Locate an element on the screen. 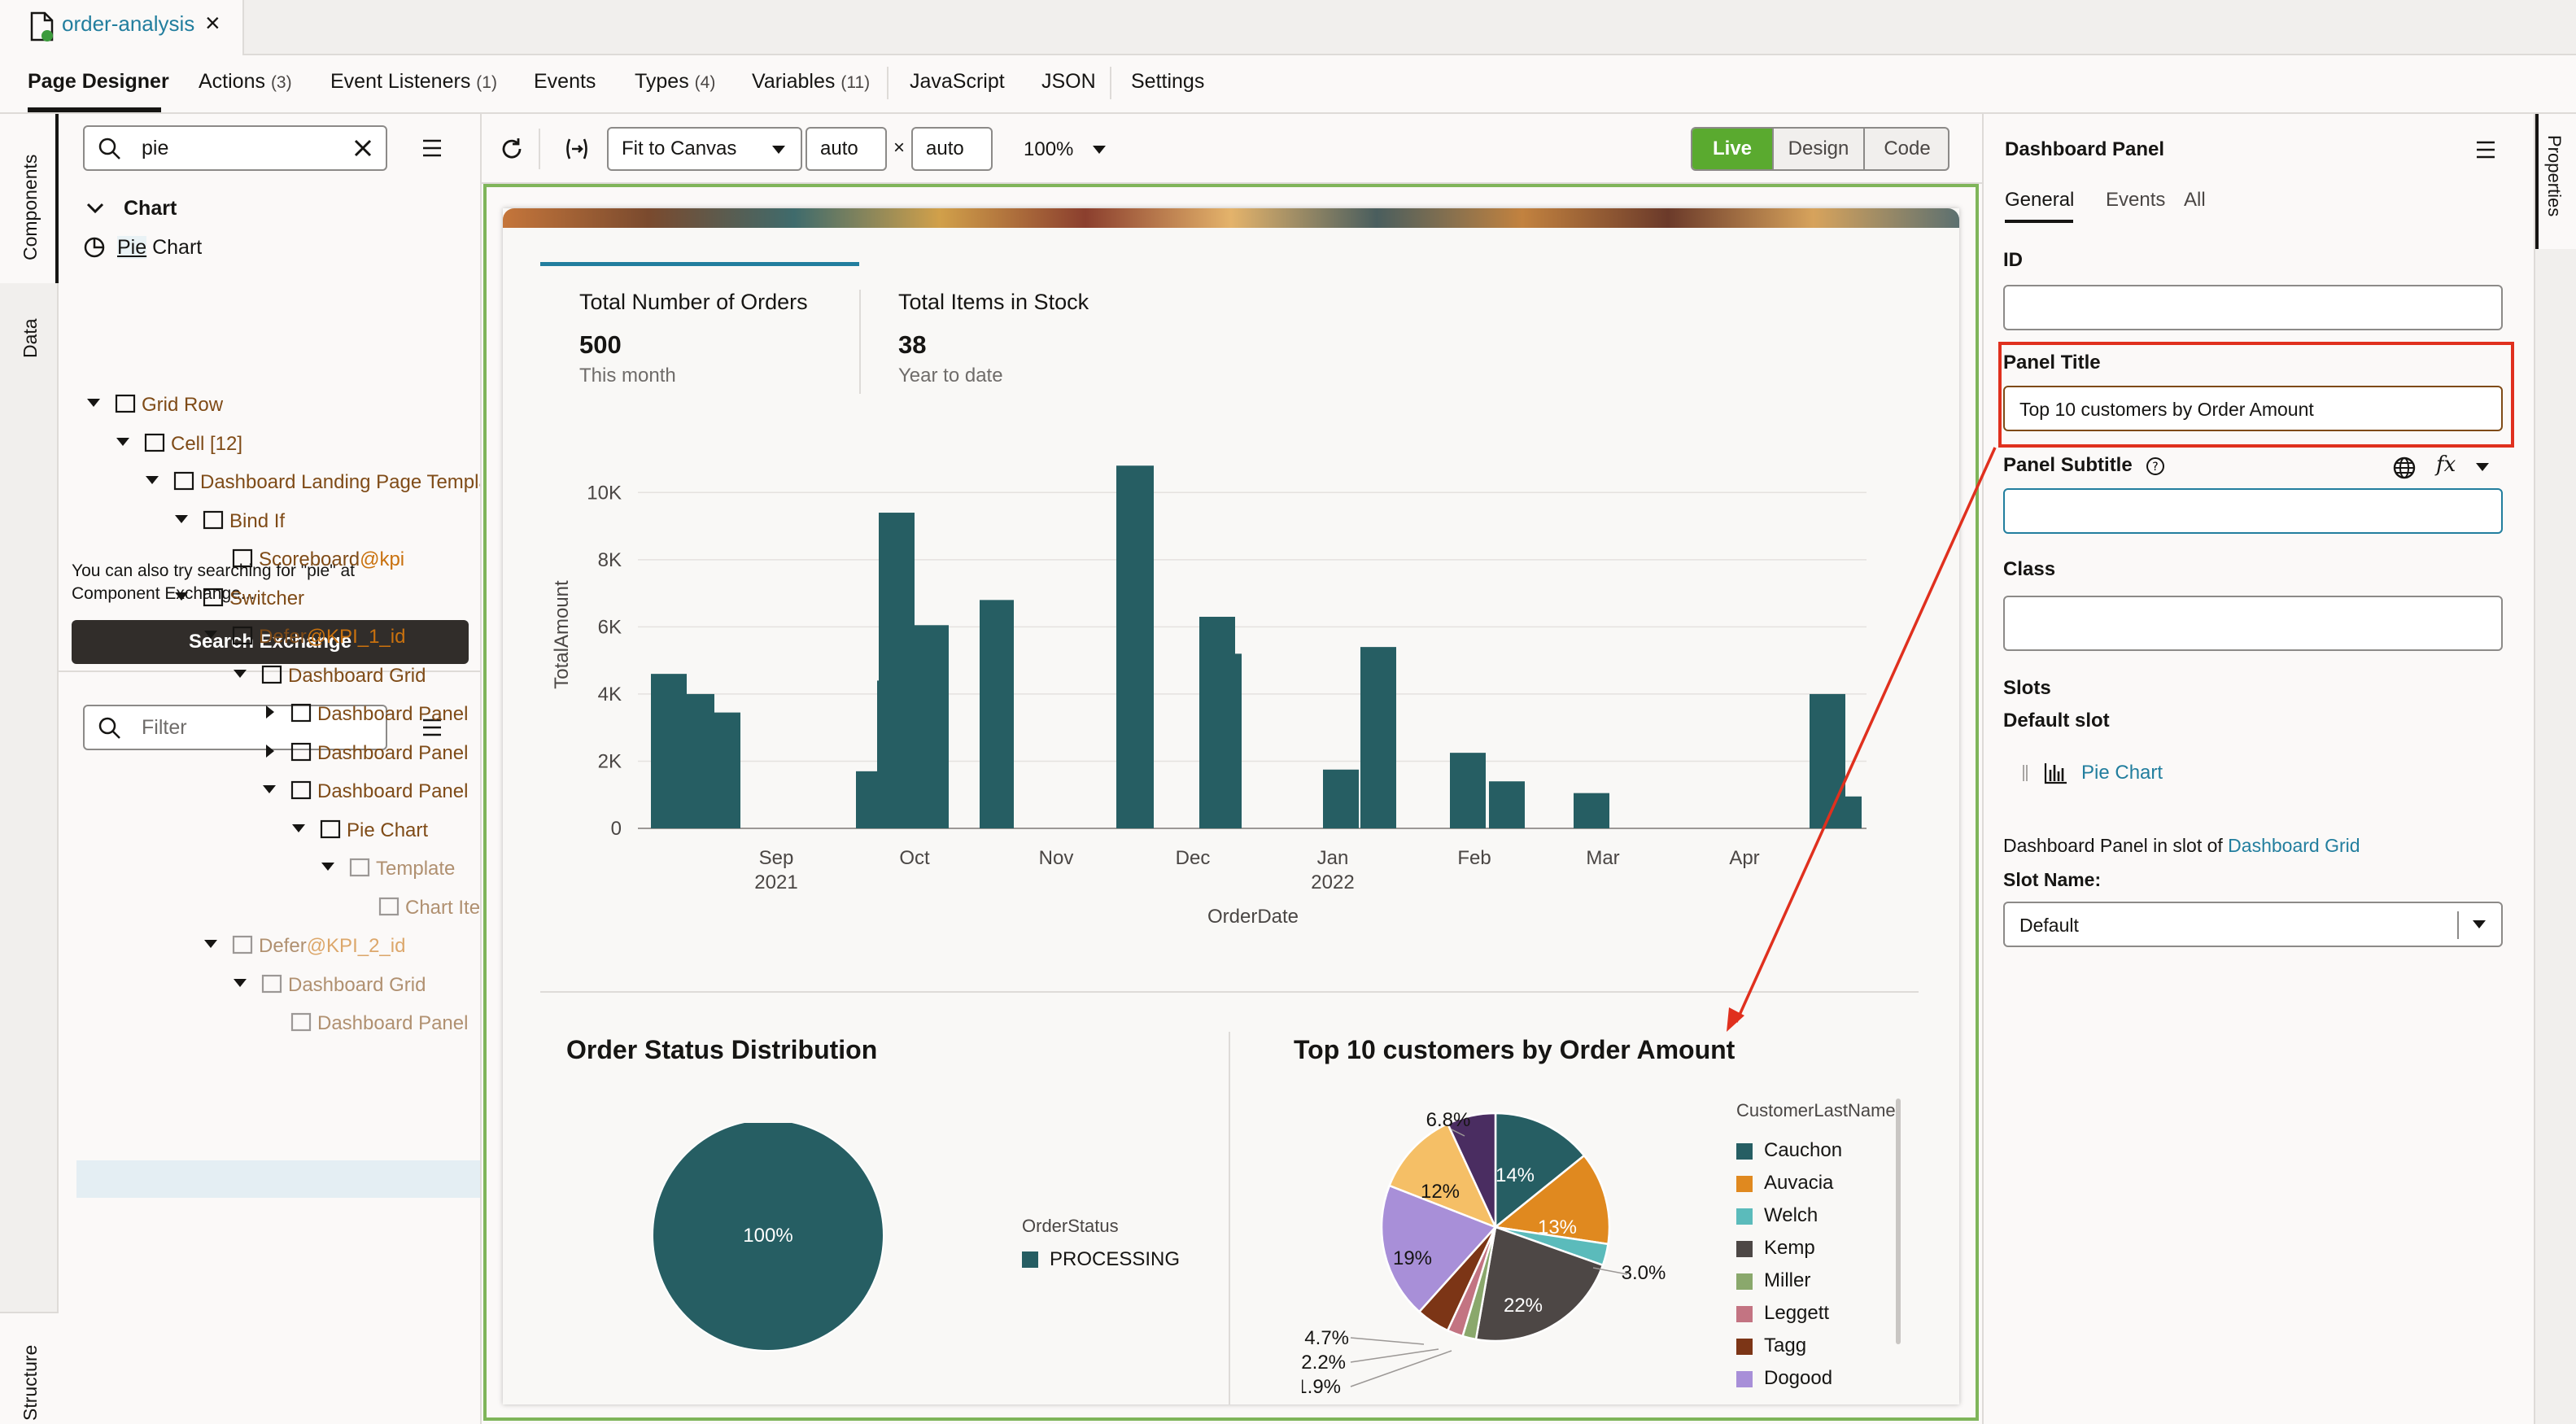  id-input is located at coordinates (2253, 307).